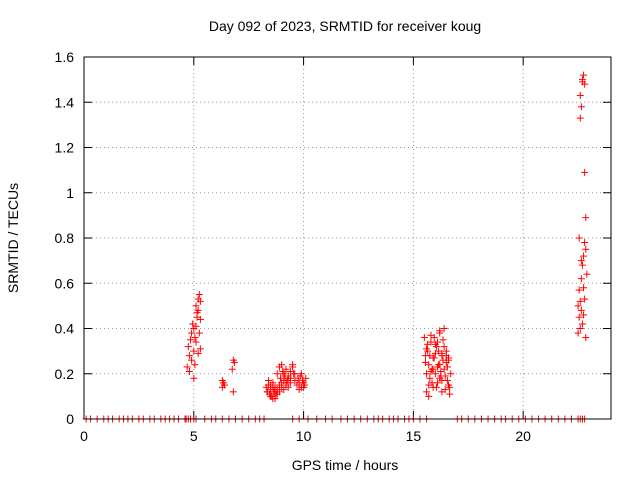 The image size is (640, 480). Describe the element at coordinates (523, 436) in the screenshot. I see `x-tick-label: 20` at that location.